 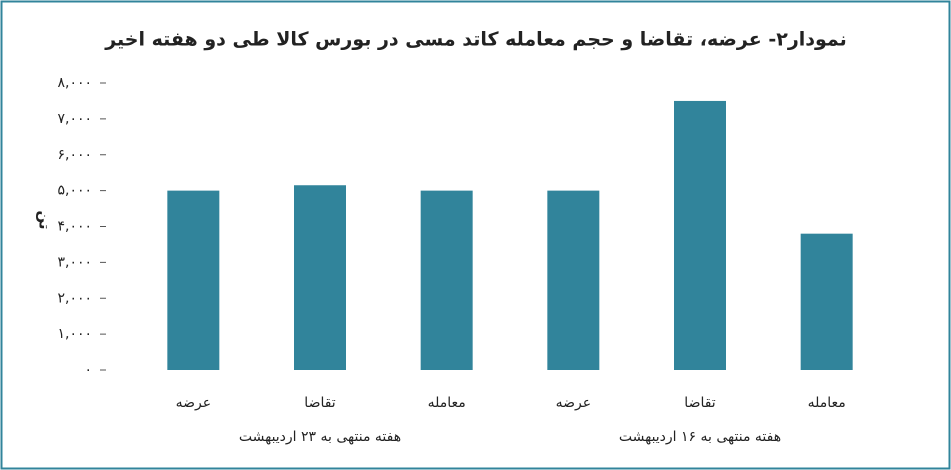 I want to click on group-label: هفته منتهی به ۱۶ اردیبهشت, so click(x=700, y=437).